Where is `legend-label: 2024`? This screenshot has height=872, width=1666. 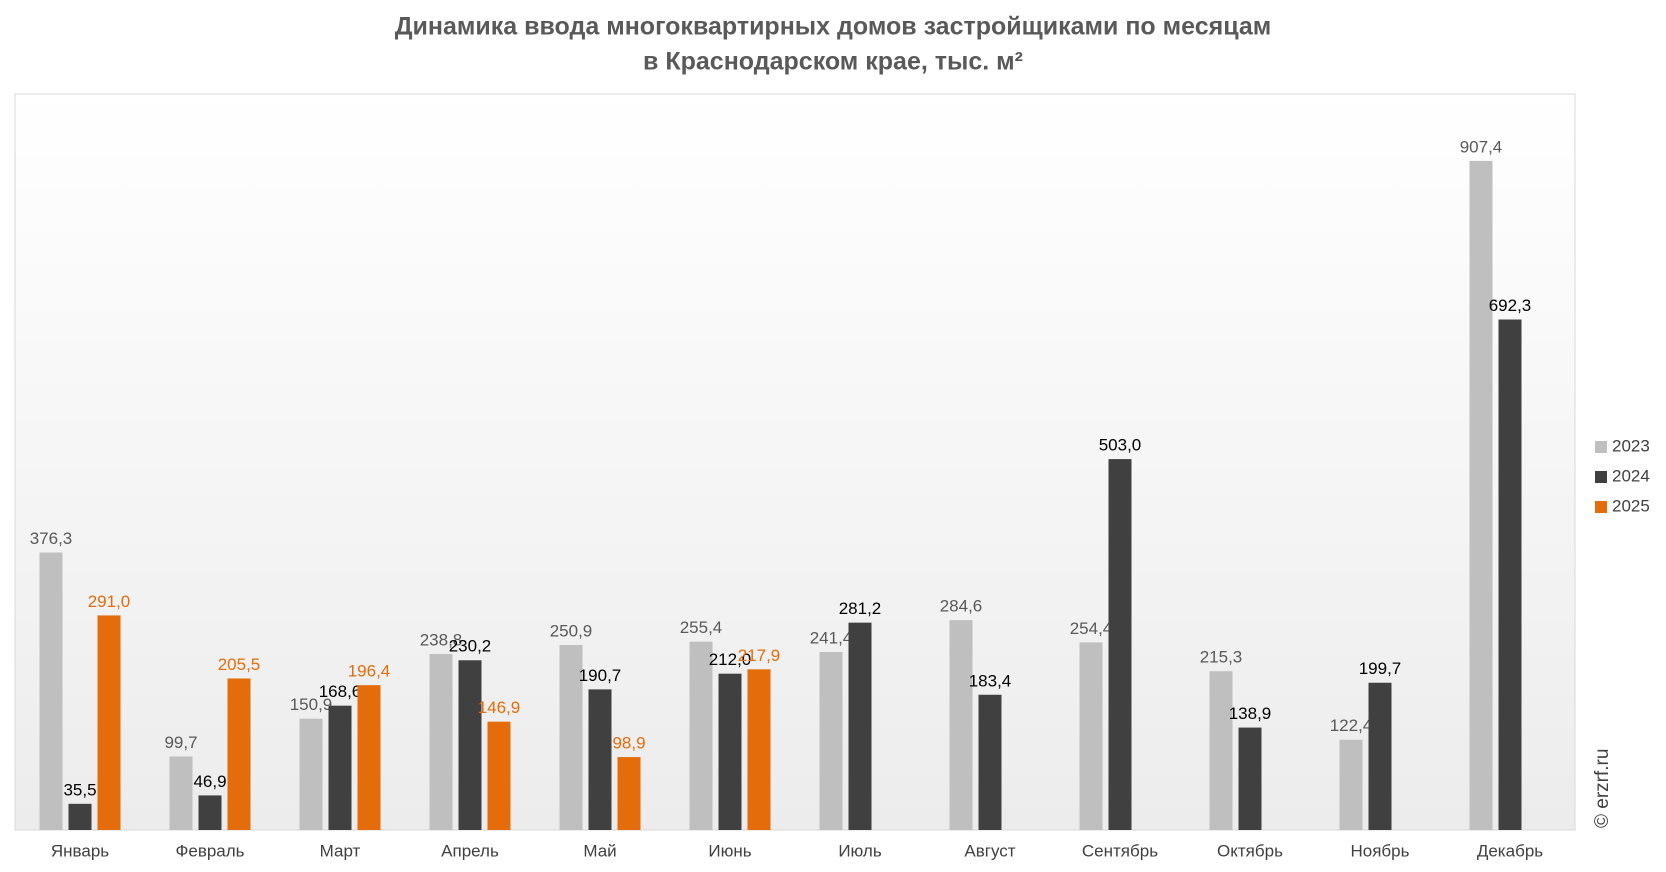
legend-label: 2024 is located at coordinates (1631, 475).